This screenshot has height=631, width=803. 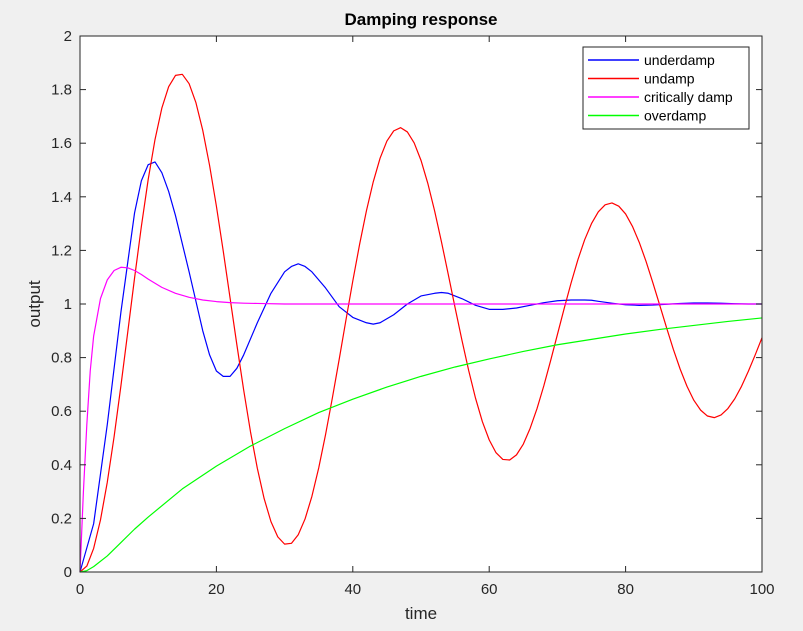 What do you see at coordinates (688, 97) in the screenshot?
I see `legend-label-2: critically damp` at bounding box center [688, 97].